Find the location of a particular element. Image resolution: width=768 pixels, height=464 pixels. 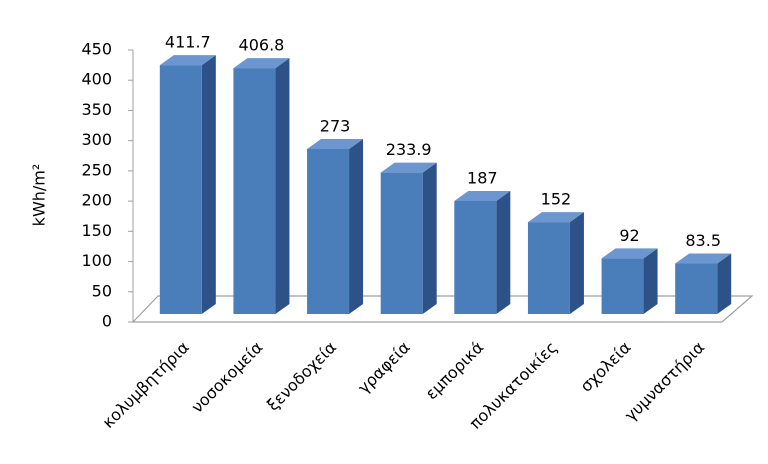

data-label: 187 is located at coordinates (482, 177).